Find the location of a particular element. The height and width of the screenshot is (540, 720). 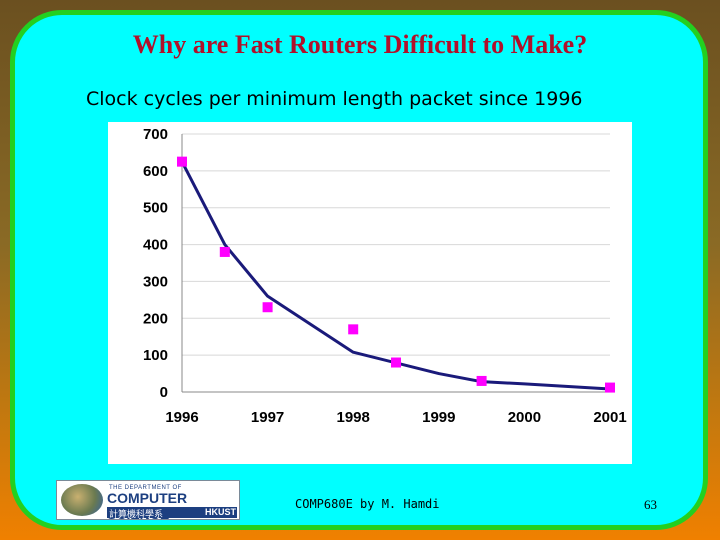

y-tick-label: 0 is located at coordinates (164, 392).